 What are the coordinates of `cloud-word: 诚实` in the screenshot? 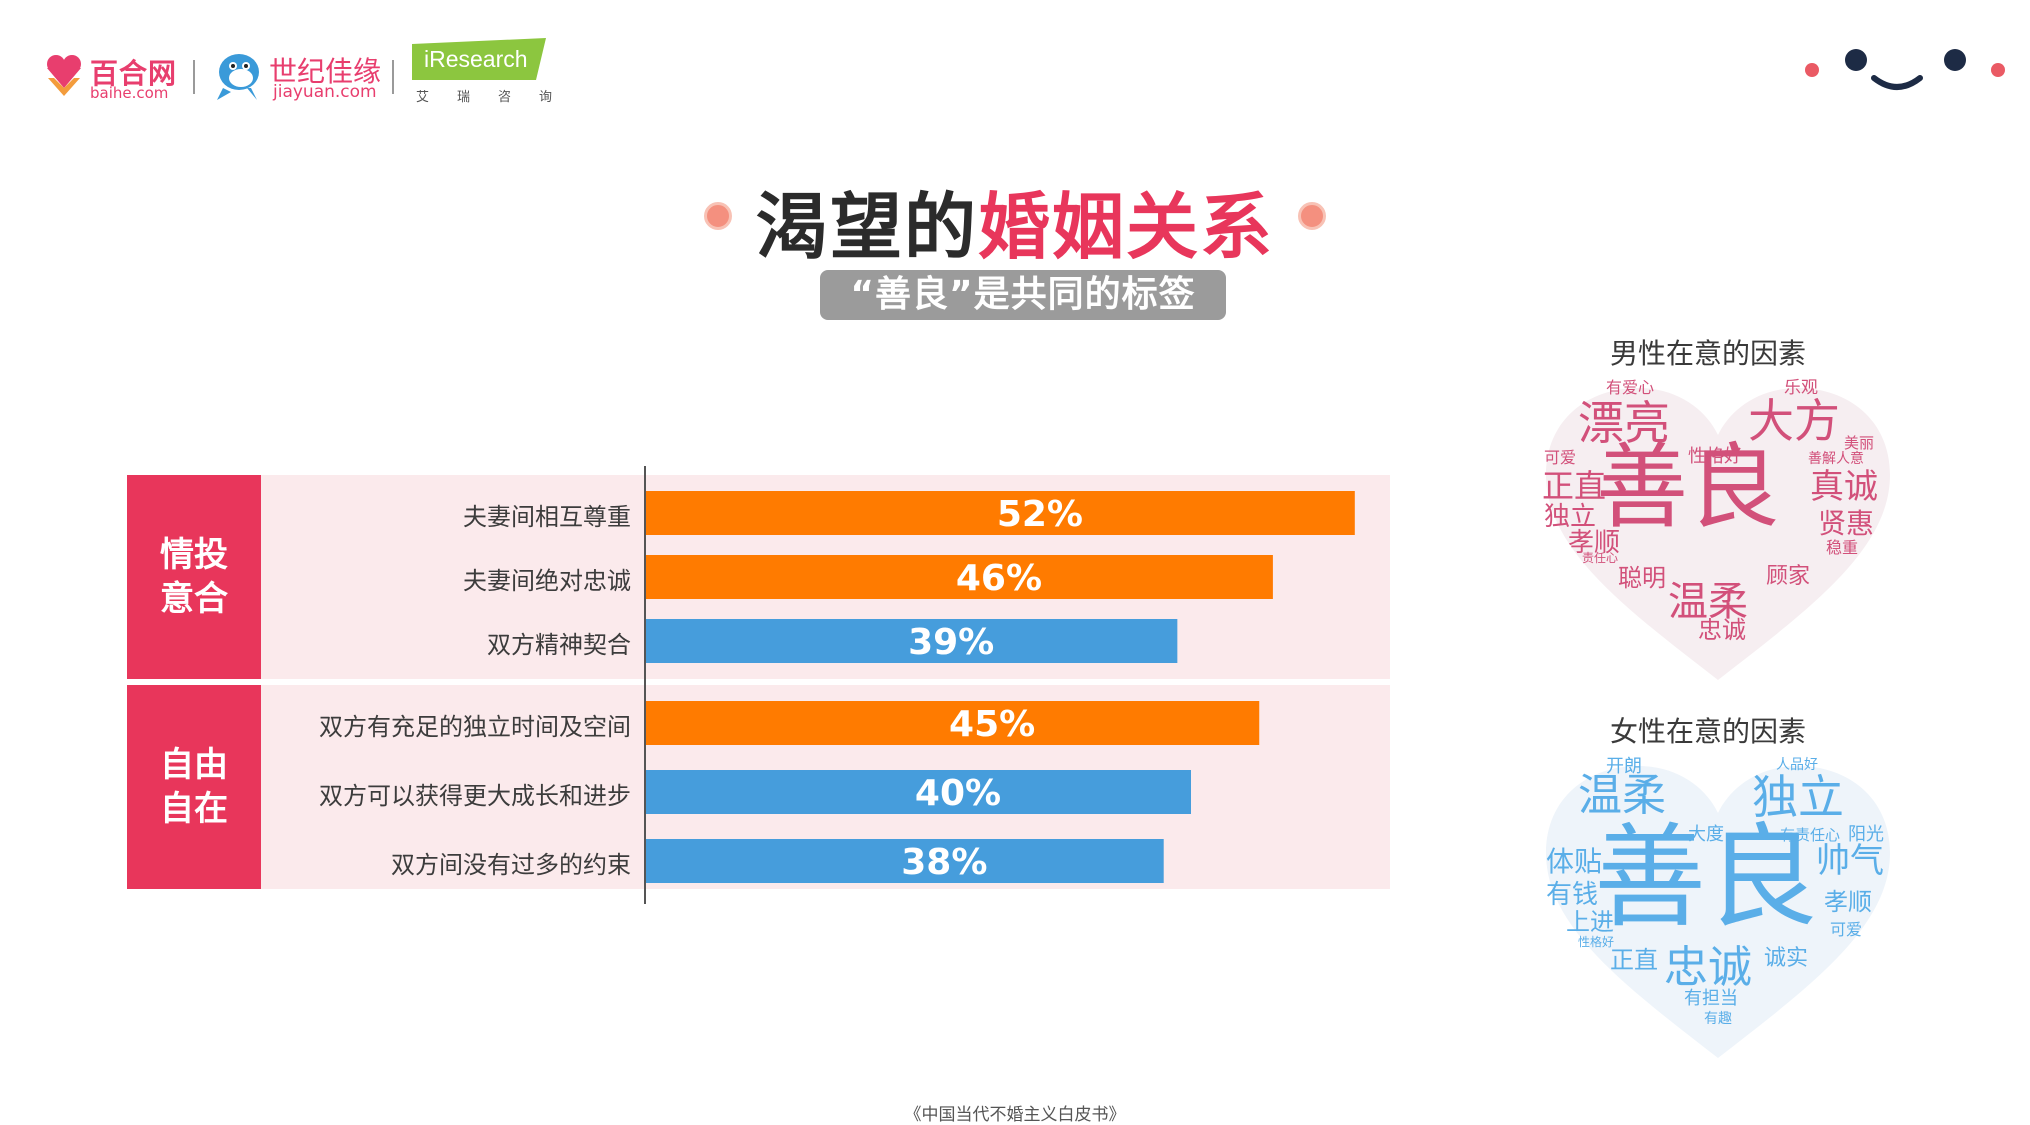 It's located at (1786, 958).